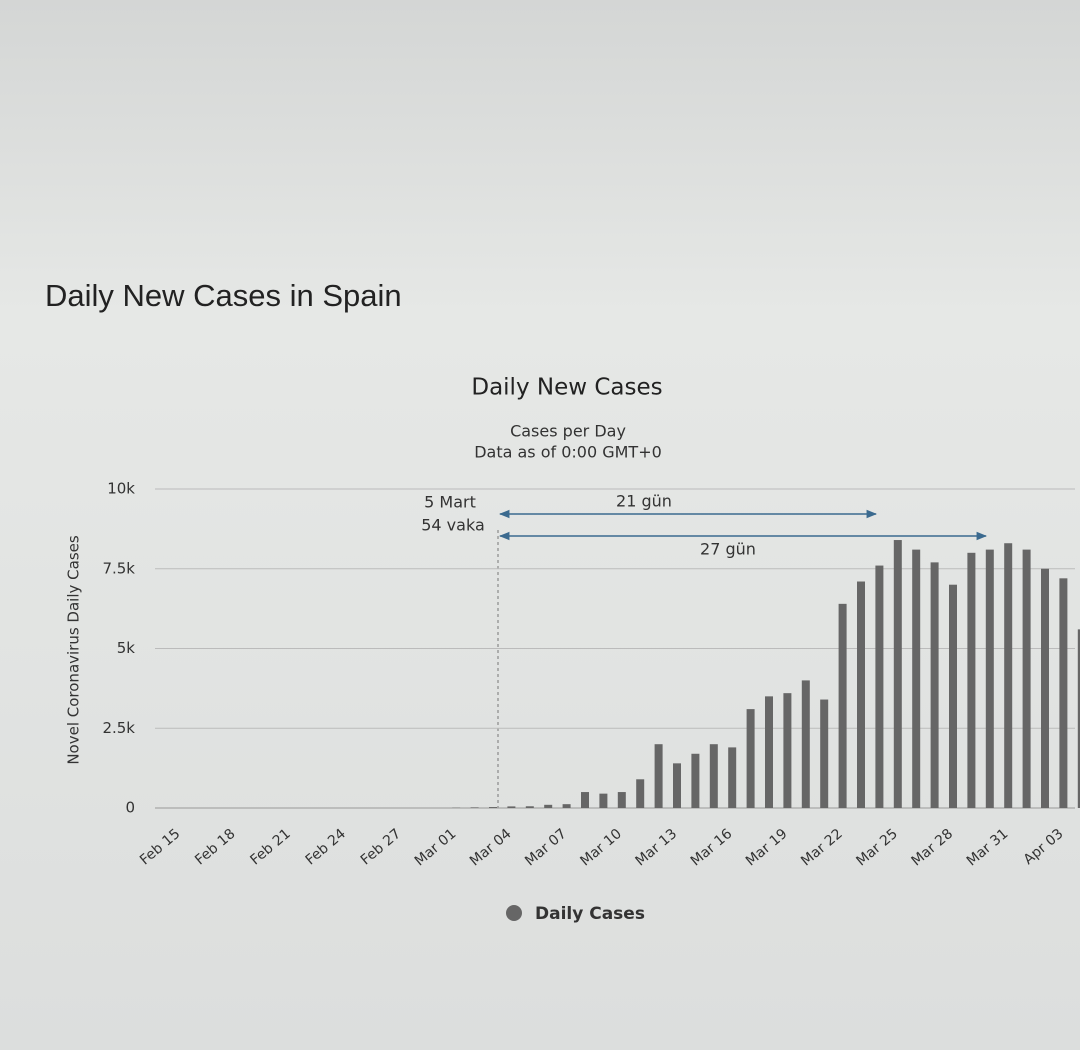  What do you see at coordinates (74, 650) in the screenshot?
I see `y-axis-label: Novel Coronavirus Daily Cases` at bounding box center [74, 650].